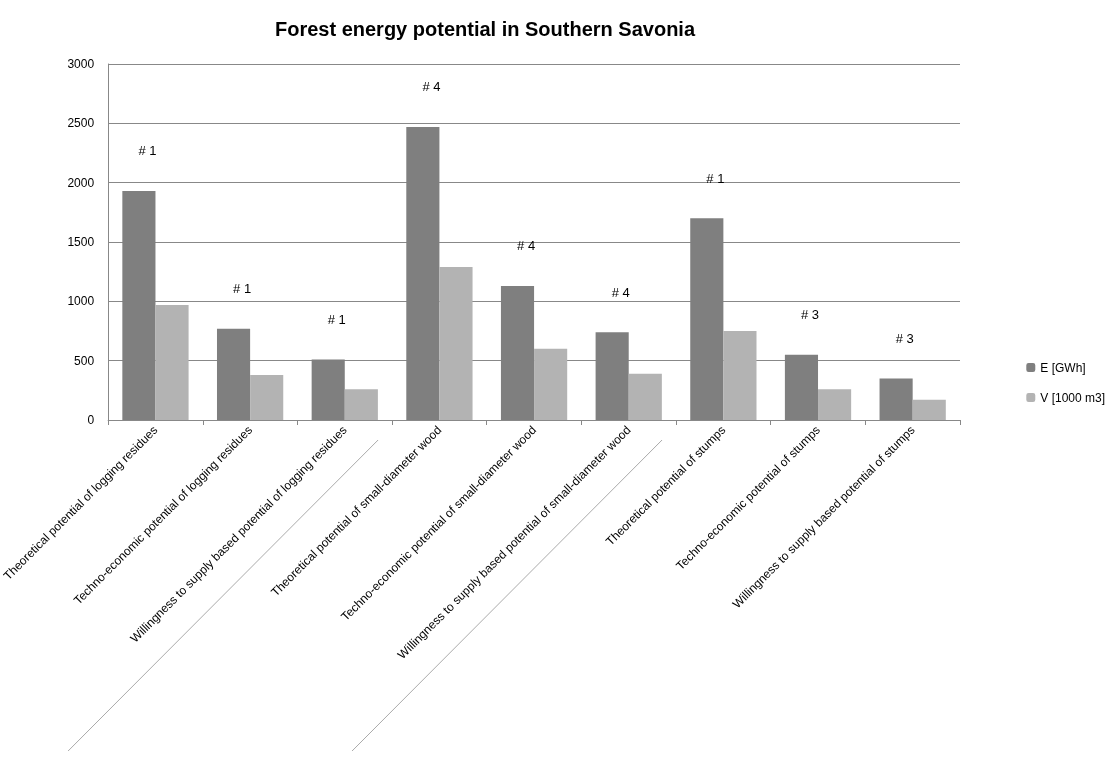 The image size is (1120, 765). I want to click on y-tick-label: 2500, so click(81, 123).